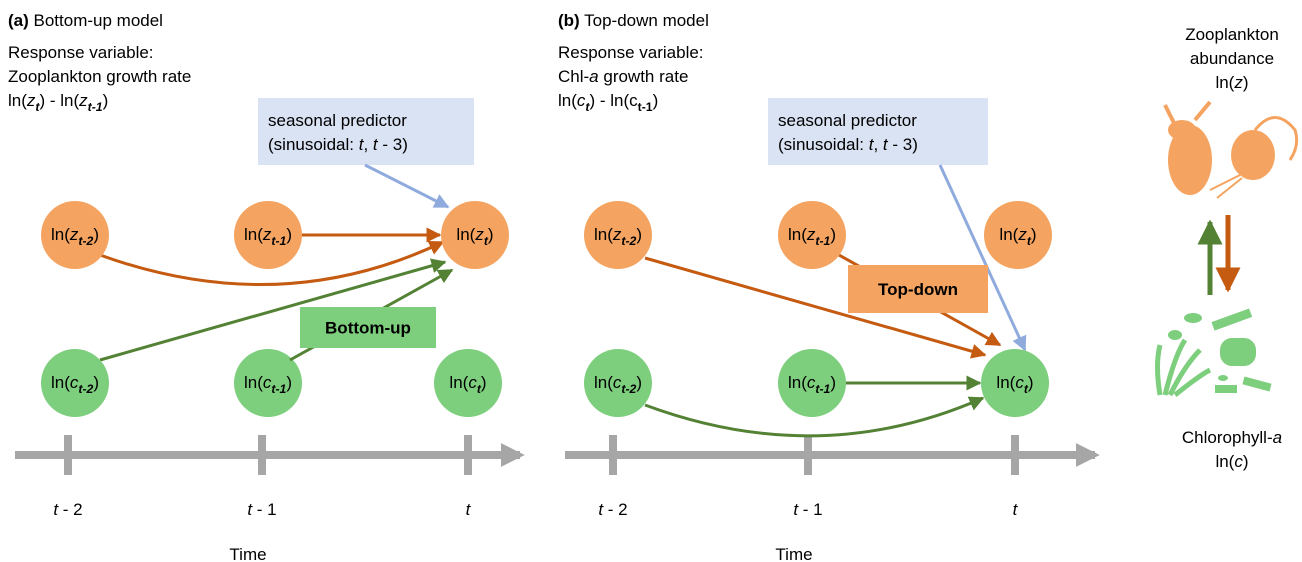 The image size is (1302, 562). Describe the element at coordinates (486, 241) in the screenshot. I see `node-label-part: t` at that location.